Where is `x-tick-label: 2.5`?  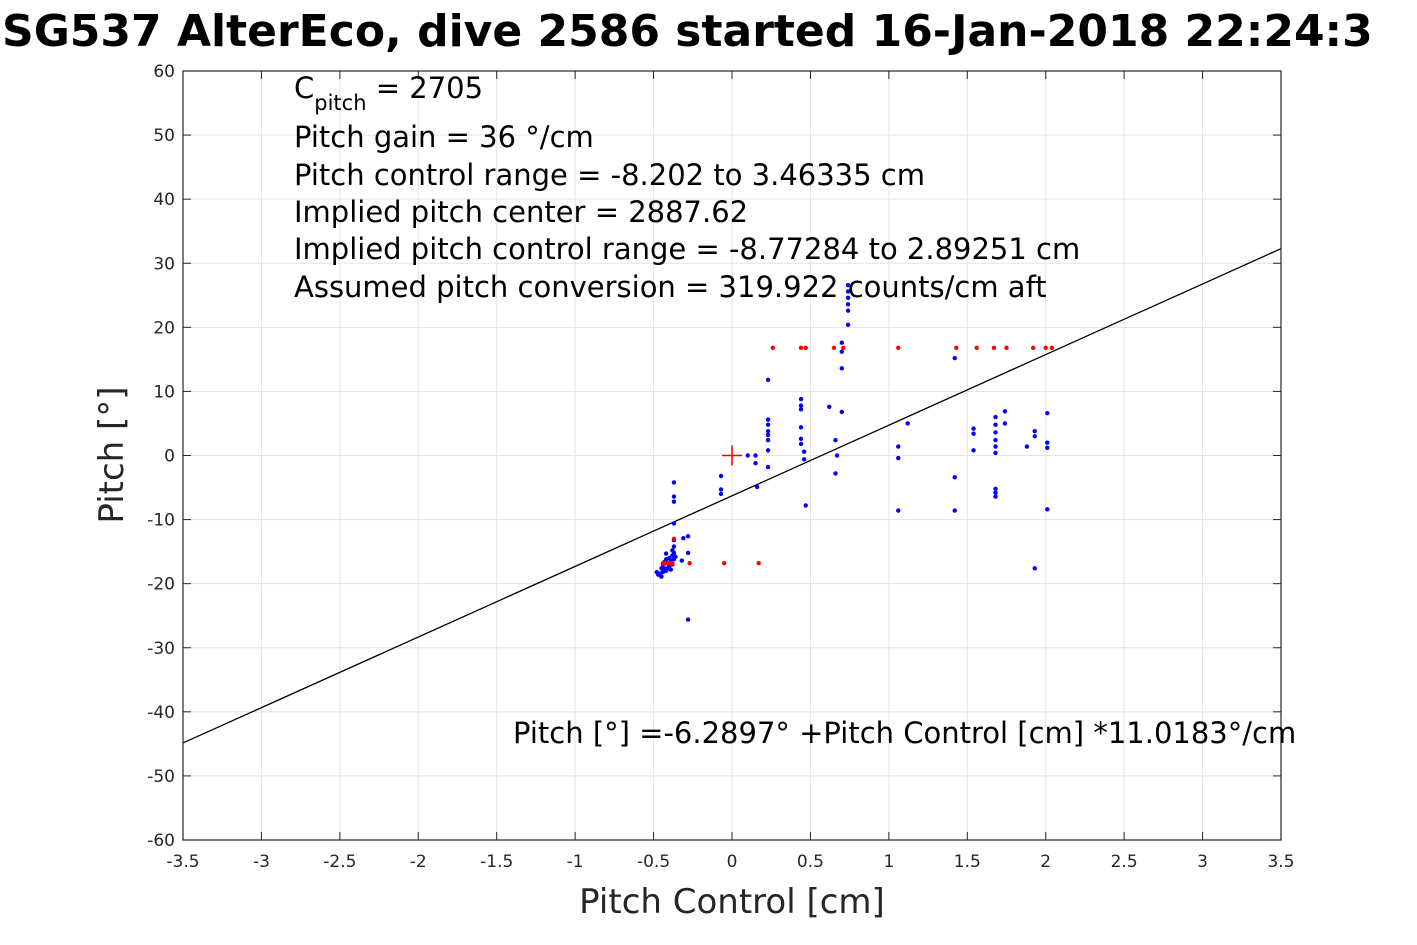 x-tick-label: 2.5 is located at coordinates (1124, 862).